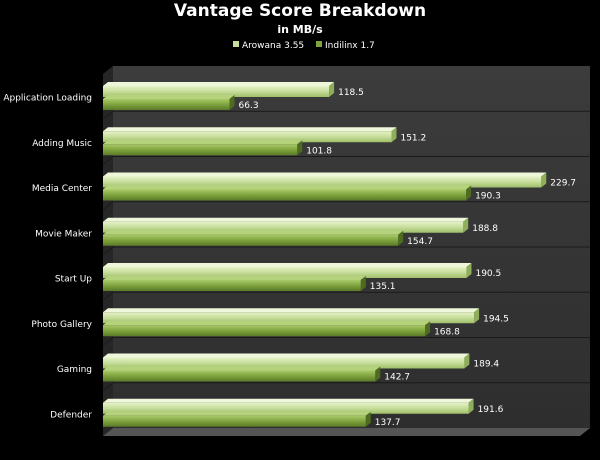  I want to click on category-label: Start Up, so click(73, 280).